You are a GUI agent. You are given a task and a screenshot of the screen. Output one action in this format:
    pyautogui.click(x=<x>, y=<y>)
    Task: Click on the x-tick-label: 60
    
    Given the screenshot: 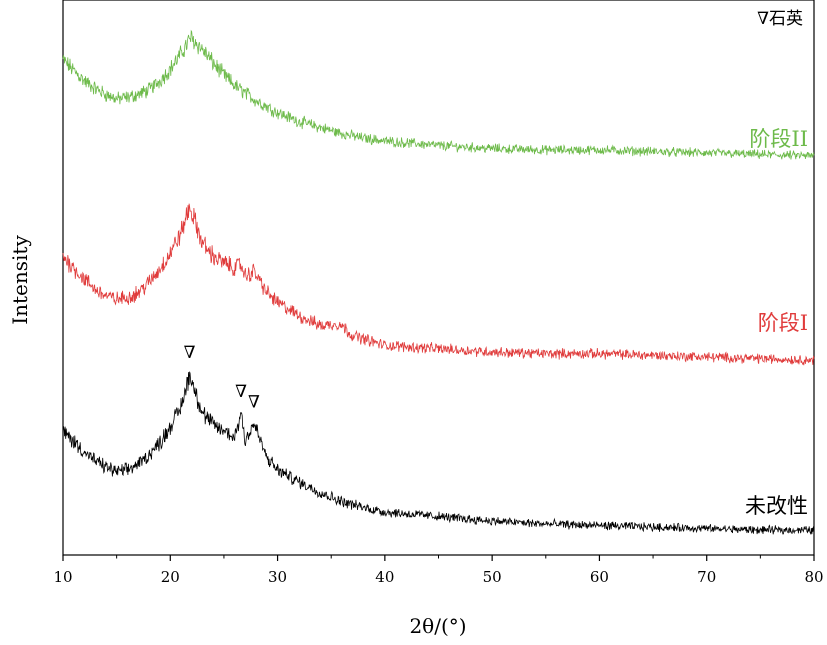 What is the action you would take?
    pyautogui.click(x=599, y=577)
    